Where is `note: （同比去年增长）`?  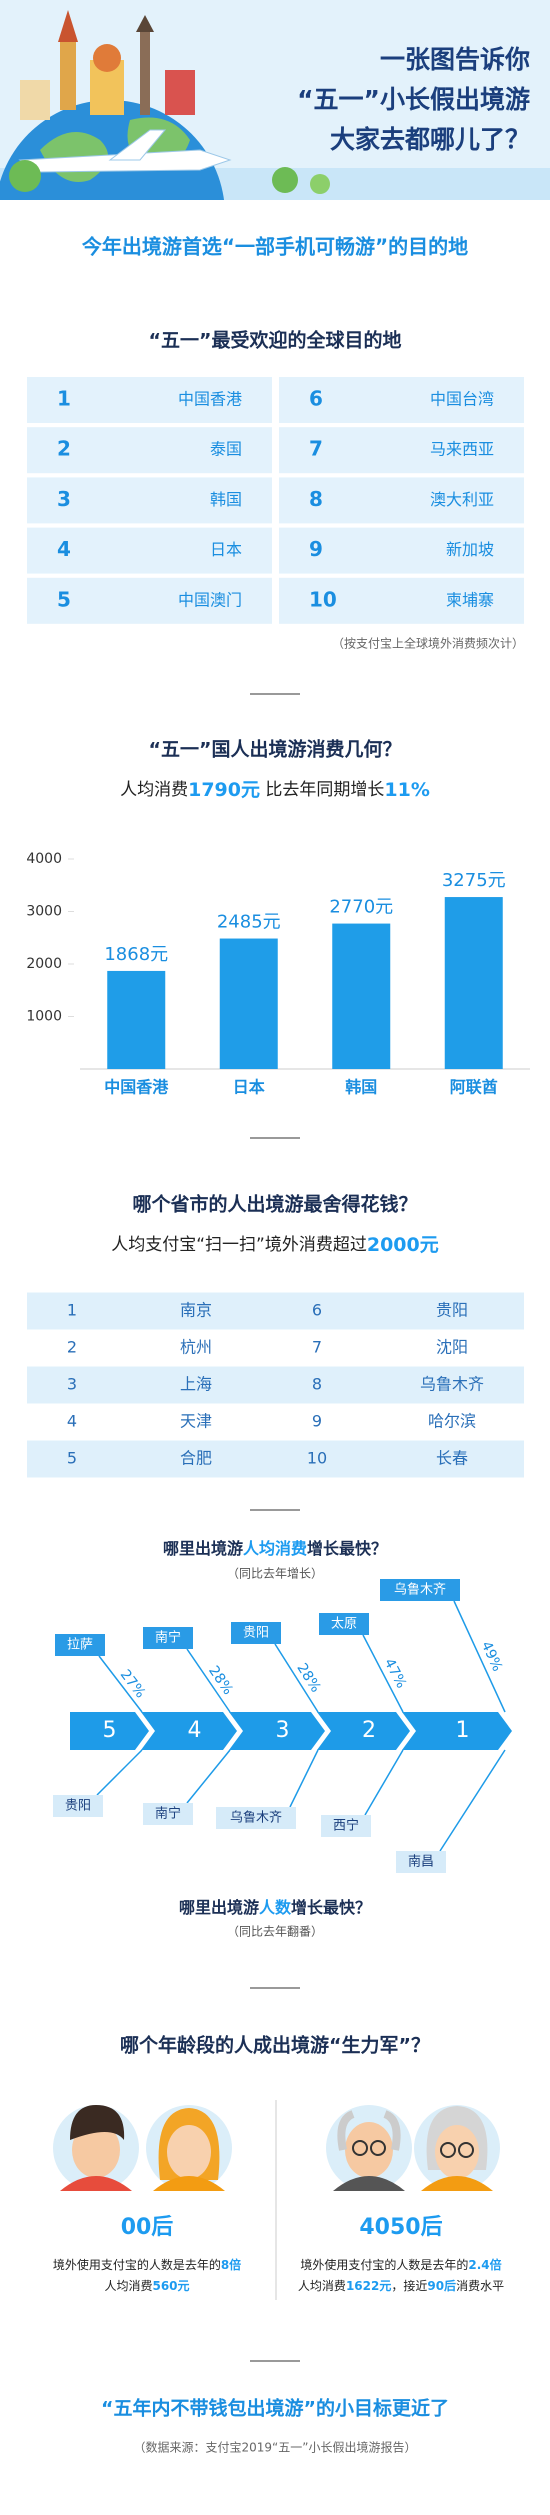 note: （同比去年增长） is located at coordinates (275, 1574).